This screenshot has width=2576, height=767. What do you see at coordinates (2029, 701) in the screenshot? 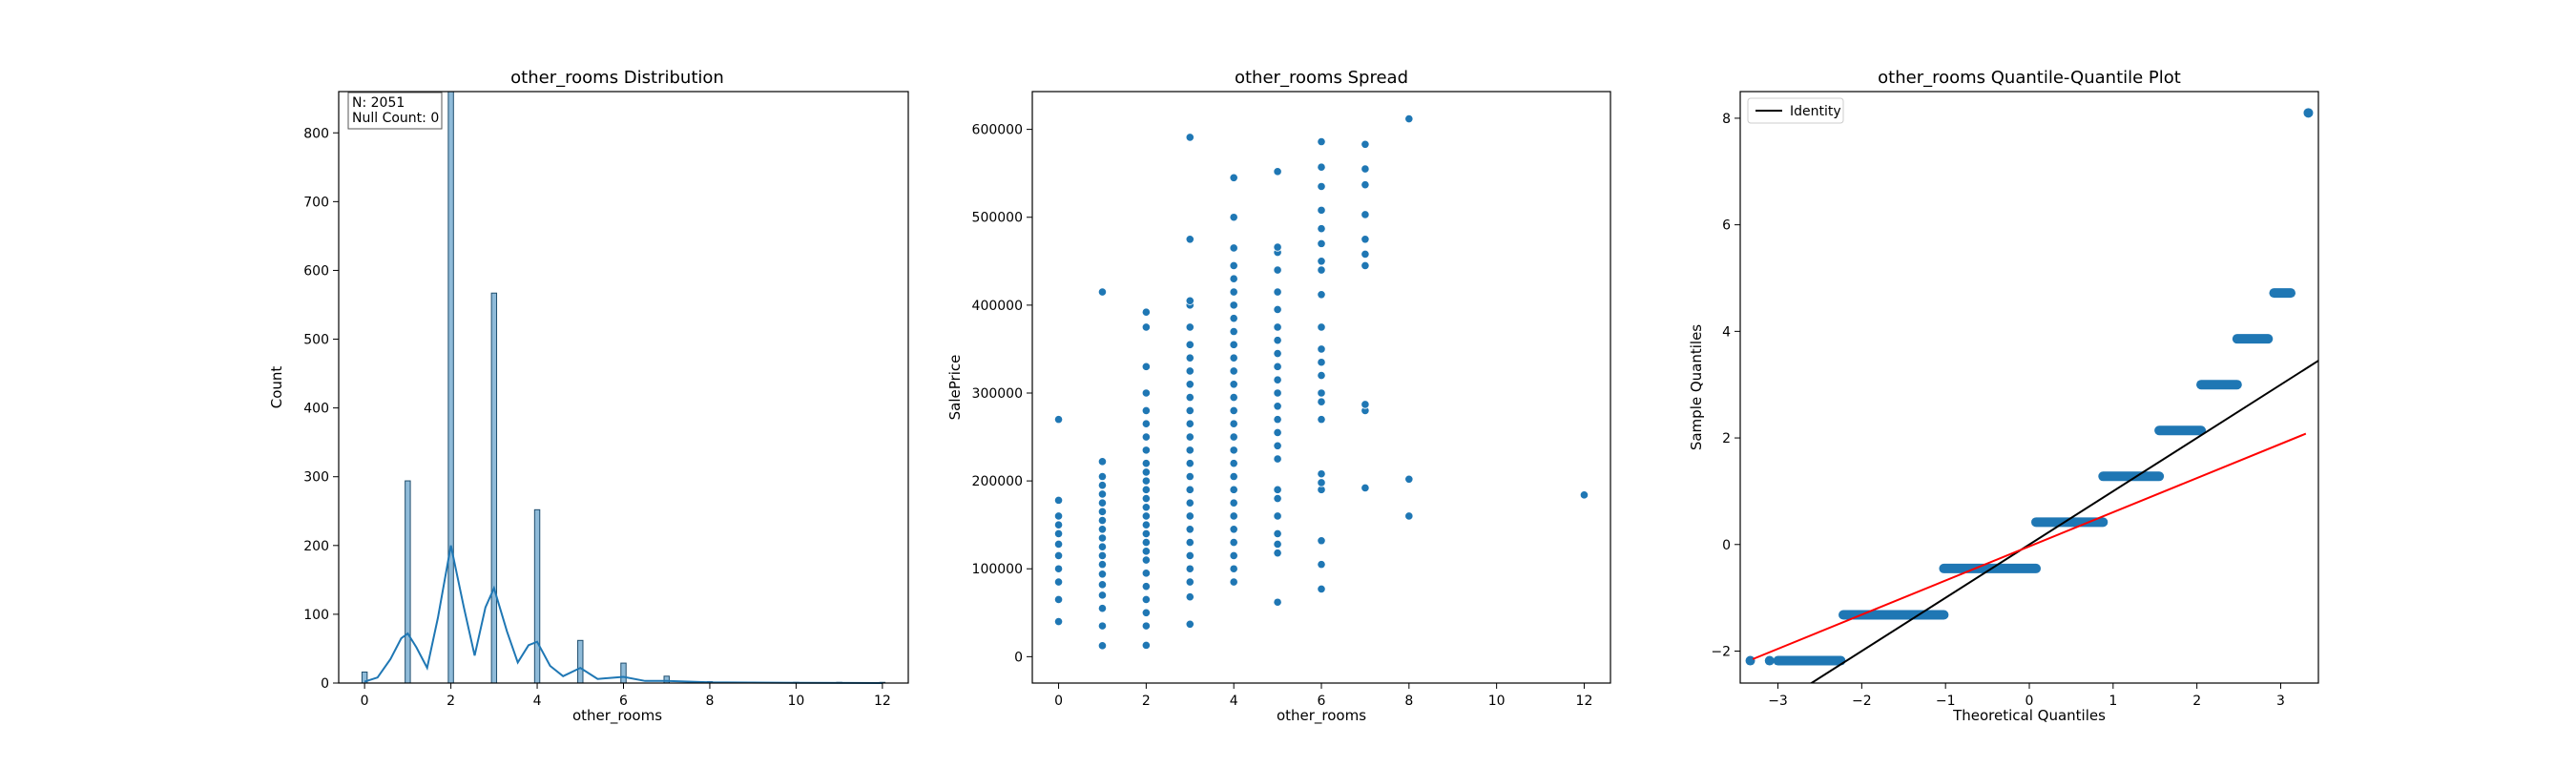
I see `x-tick-label: 0` at bounding box center [2029, 701].